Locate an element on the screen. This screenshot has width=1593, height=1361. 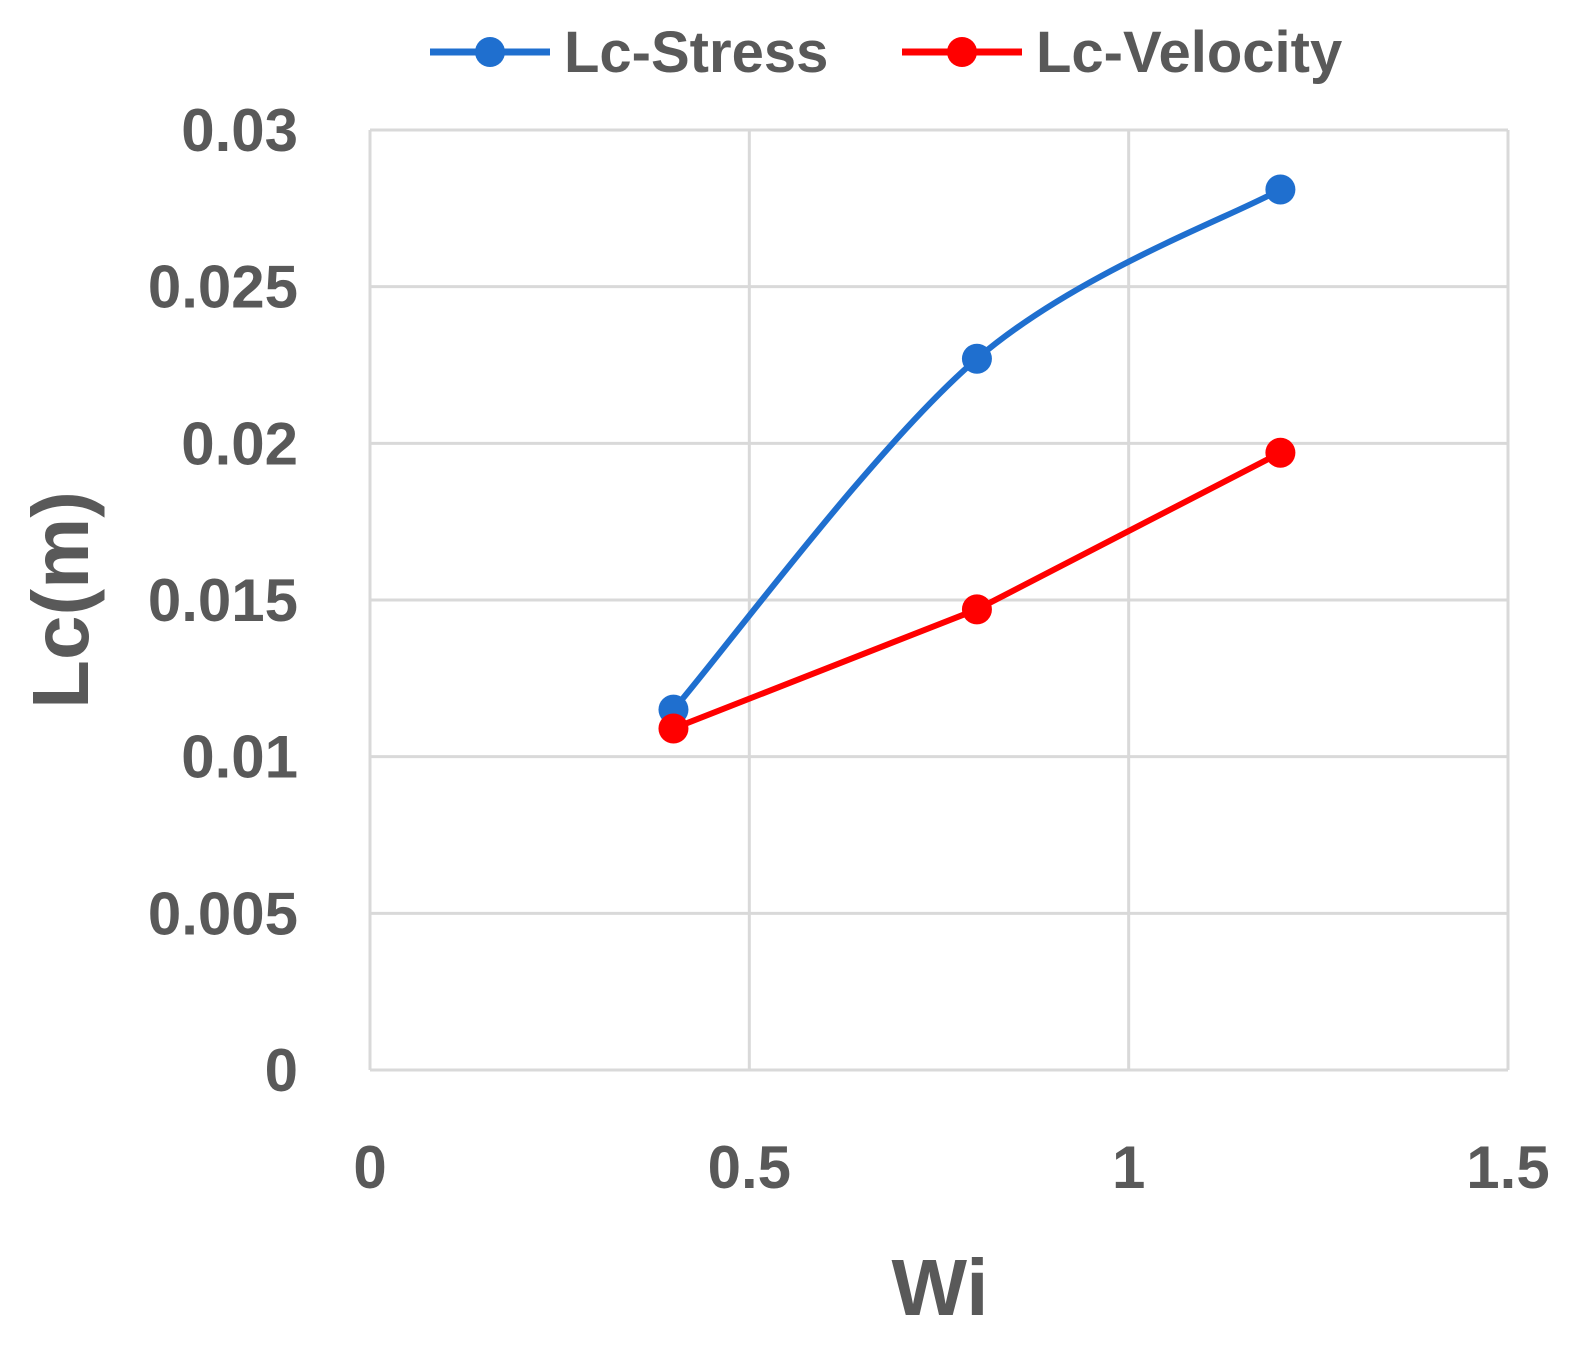
y-tick-labels: 0 0.005 0.01 0.015 0.02 0.025 0.03 is located at coordinates (223, 600).